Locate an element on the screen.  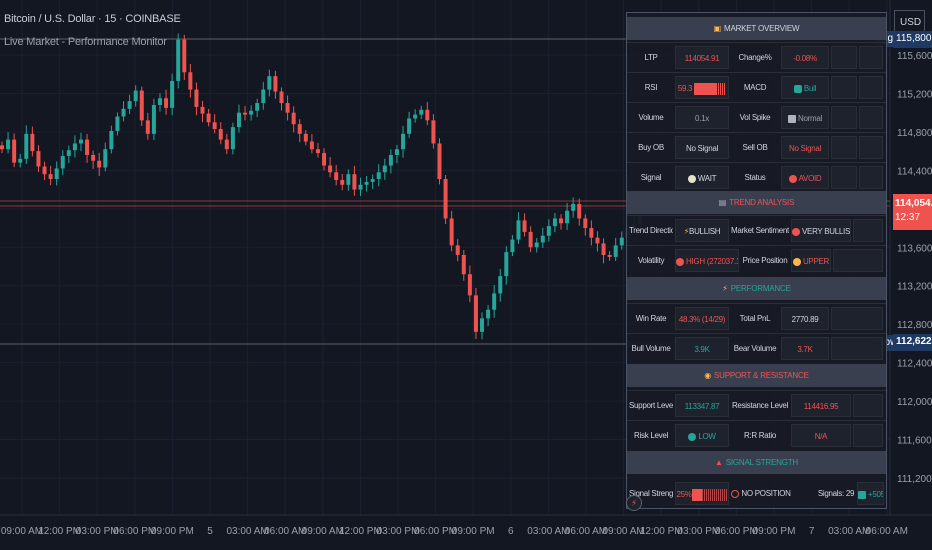
x-tick-label: 09:00 PM is located at coordinates (774, 531).